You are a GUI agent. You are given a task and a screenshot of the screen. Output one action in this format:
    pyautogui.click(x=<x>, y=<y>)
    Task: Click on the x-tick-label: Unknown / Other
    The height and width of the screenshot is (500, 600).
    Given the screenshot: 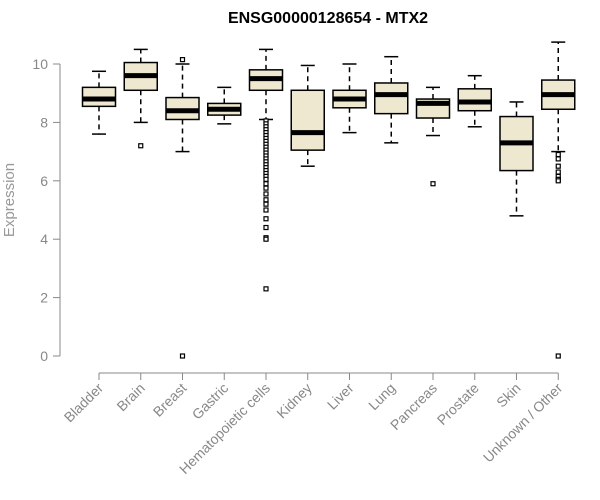 What is the action you would take?
    pyautogui.click(x=523, y=423)
    